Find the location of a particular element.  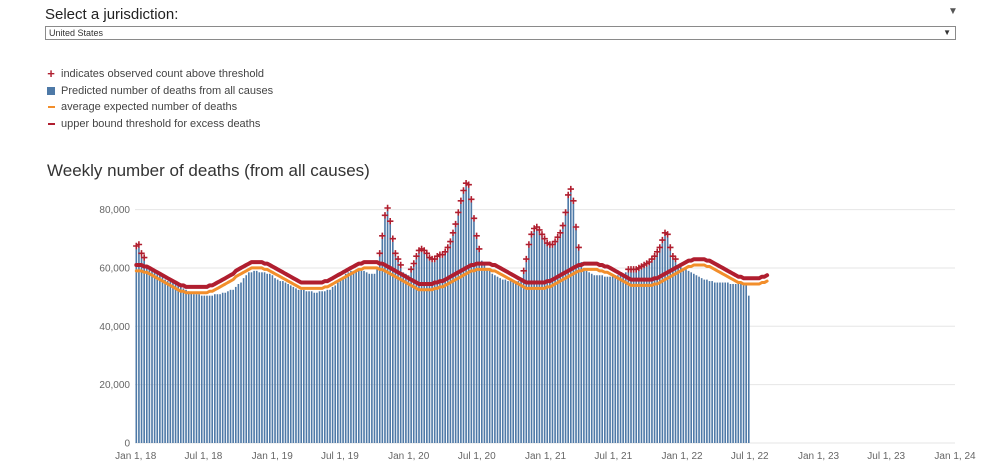

dash-icon is located at coordinates (51, 123).